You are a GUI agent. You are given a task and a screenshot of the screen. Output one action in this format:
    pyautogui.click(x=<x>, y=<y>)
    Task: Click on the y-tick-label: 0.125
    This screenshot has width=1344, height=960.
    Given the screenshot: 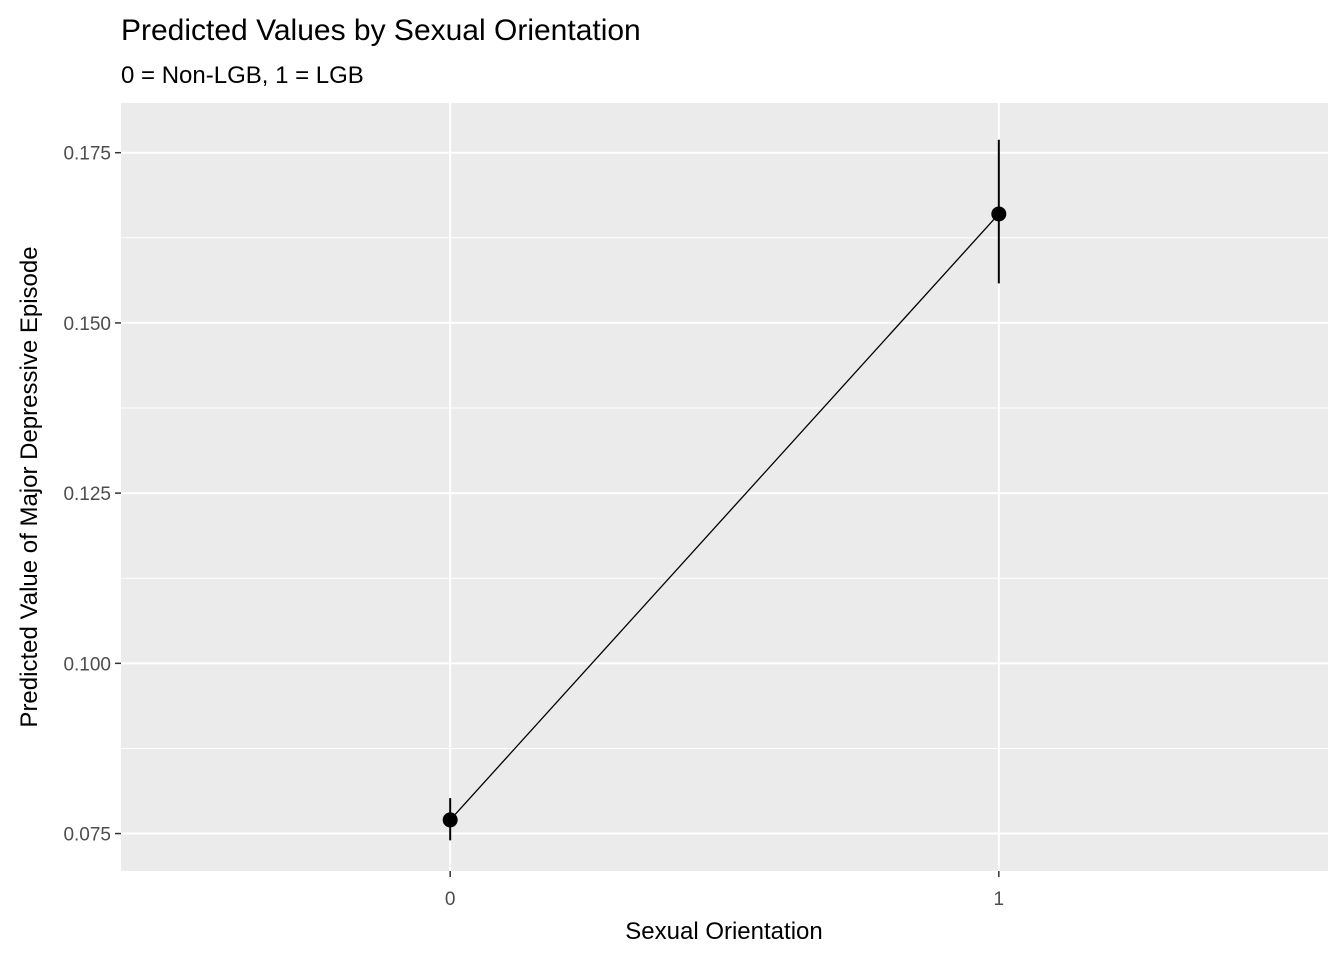 What is the action you would take?
    pyautogui.click(x=87, y=494)
    